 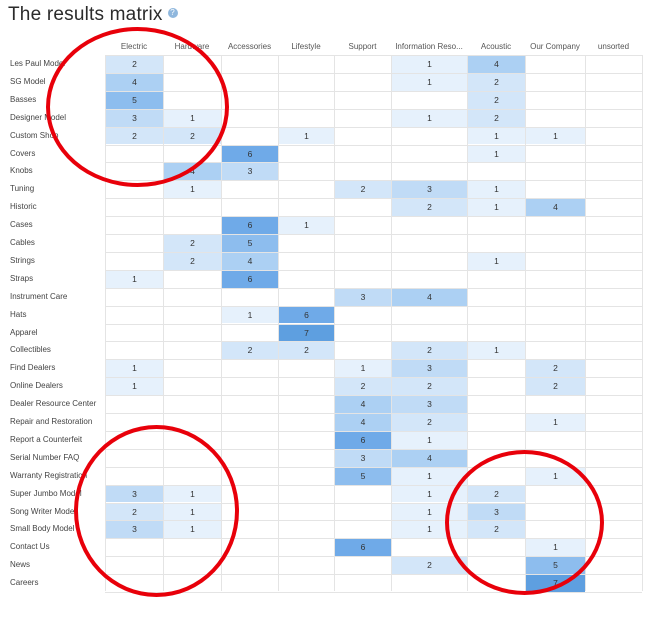 What do you see at coordinates (172, 12) in the screenshot?
I see `help-circle-icon: ?` at bounding box center [172, 12].